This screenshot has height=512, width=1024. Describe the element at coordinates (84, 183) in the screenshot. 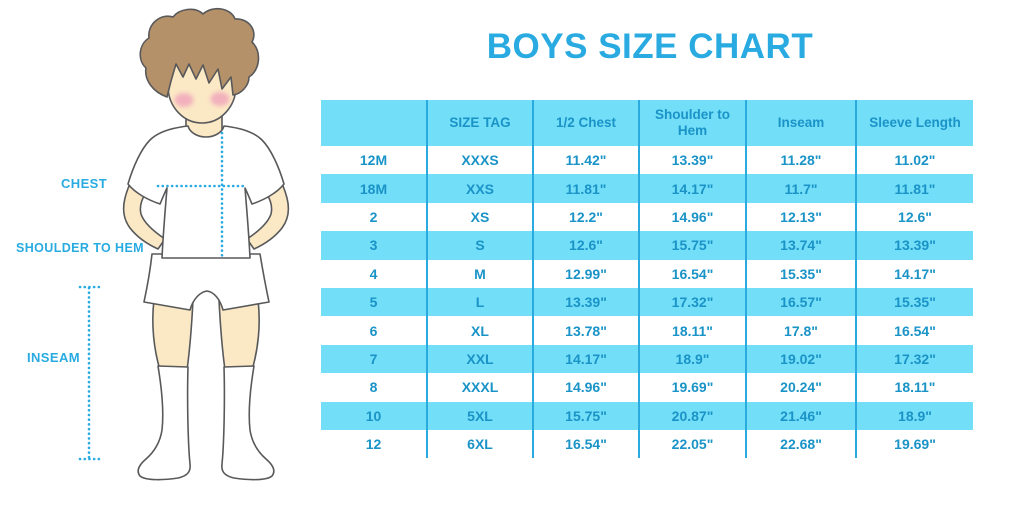

I see `chest-label: CHEST` at that location.